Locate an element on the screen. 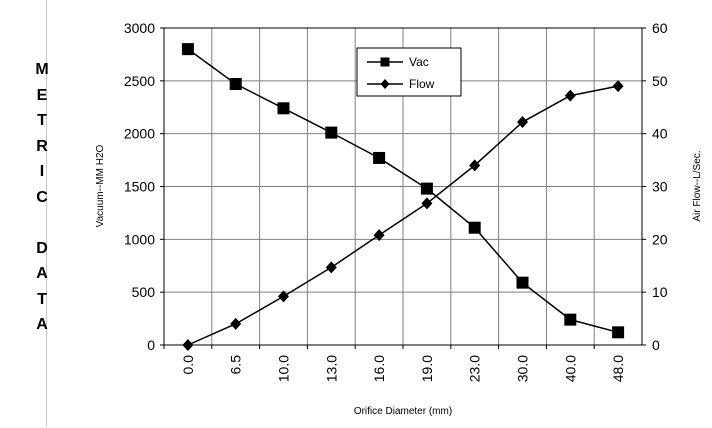 The width and height of the screenshot is (712, 428). side-label-char: E is located at coordinates (42, 95).